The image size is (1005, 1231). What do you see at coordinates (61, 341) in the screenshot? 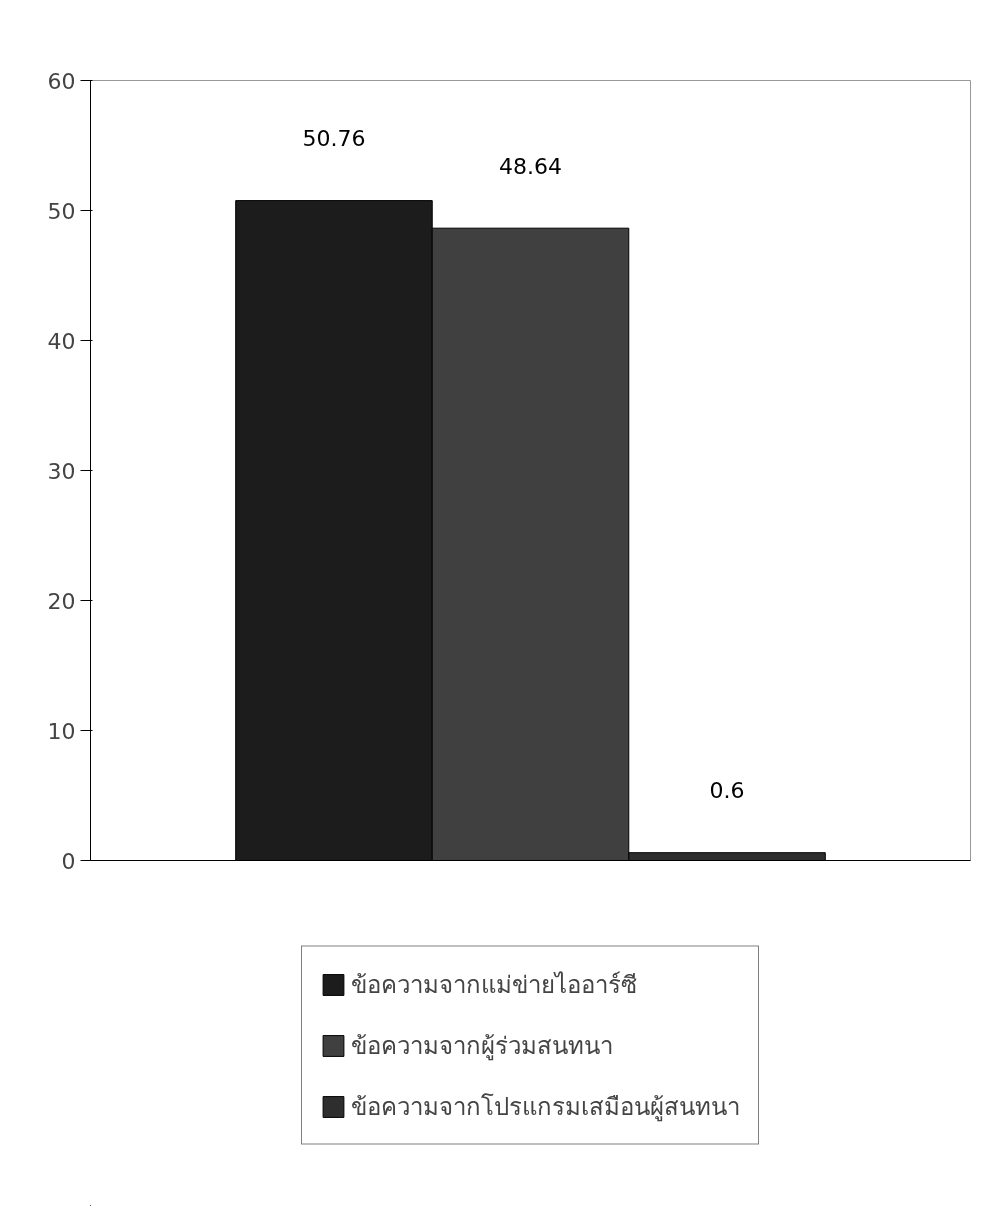
I see `y-tick-label: 40` at bounding box center [61, 341].